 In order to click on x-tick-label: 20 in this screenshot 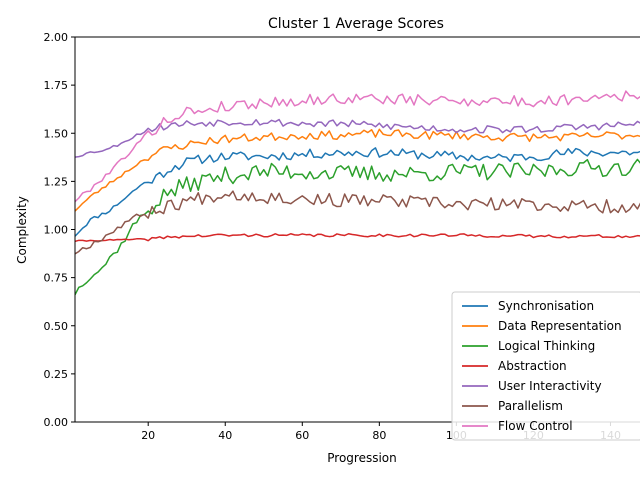, I will do `click(148, 435)`.